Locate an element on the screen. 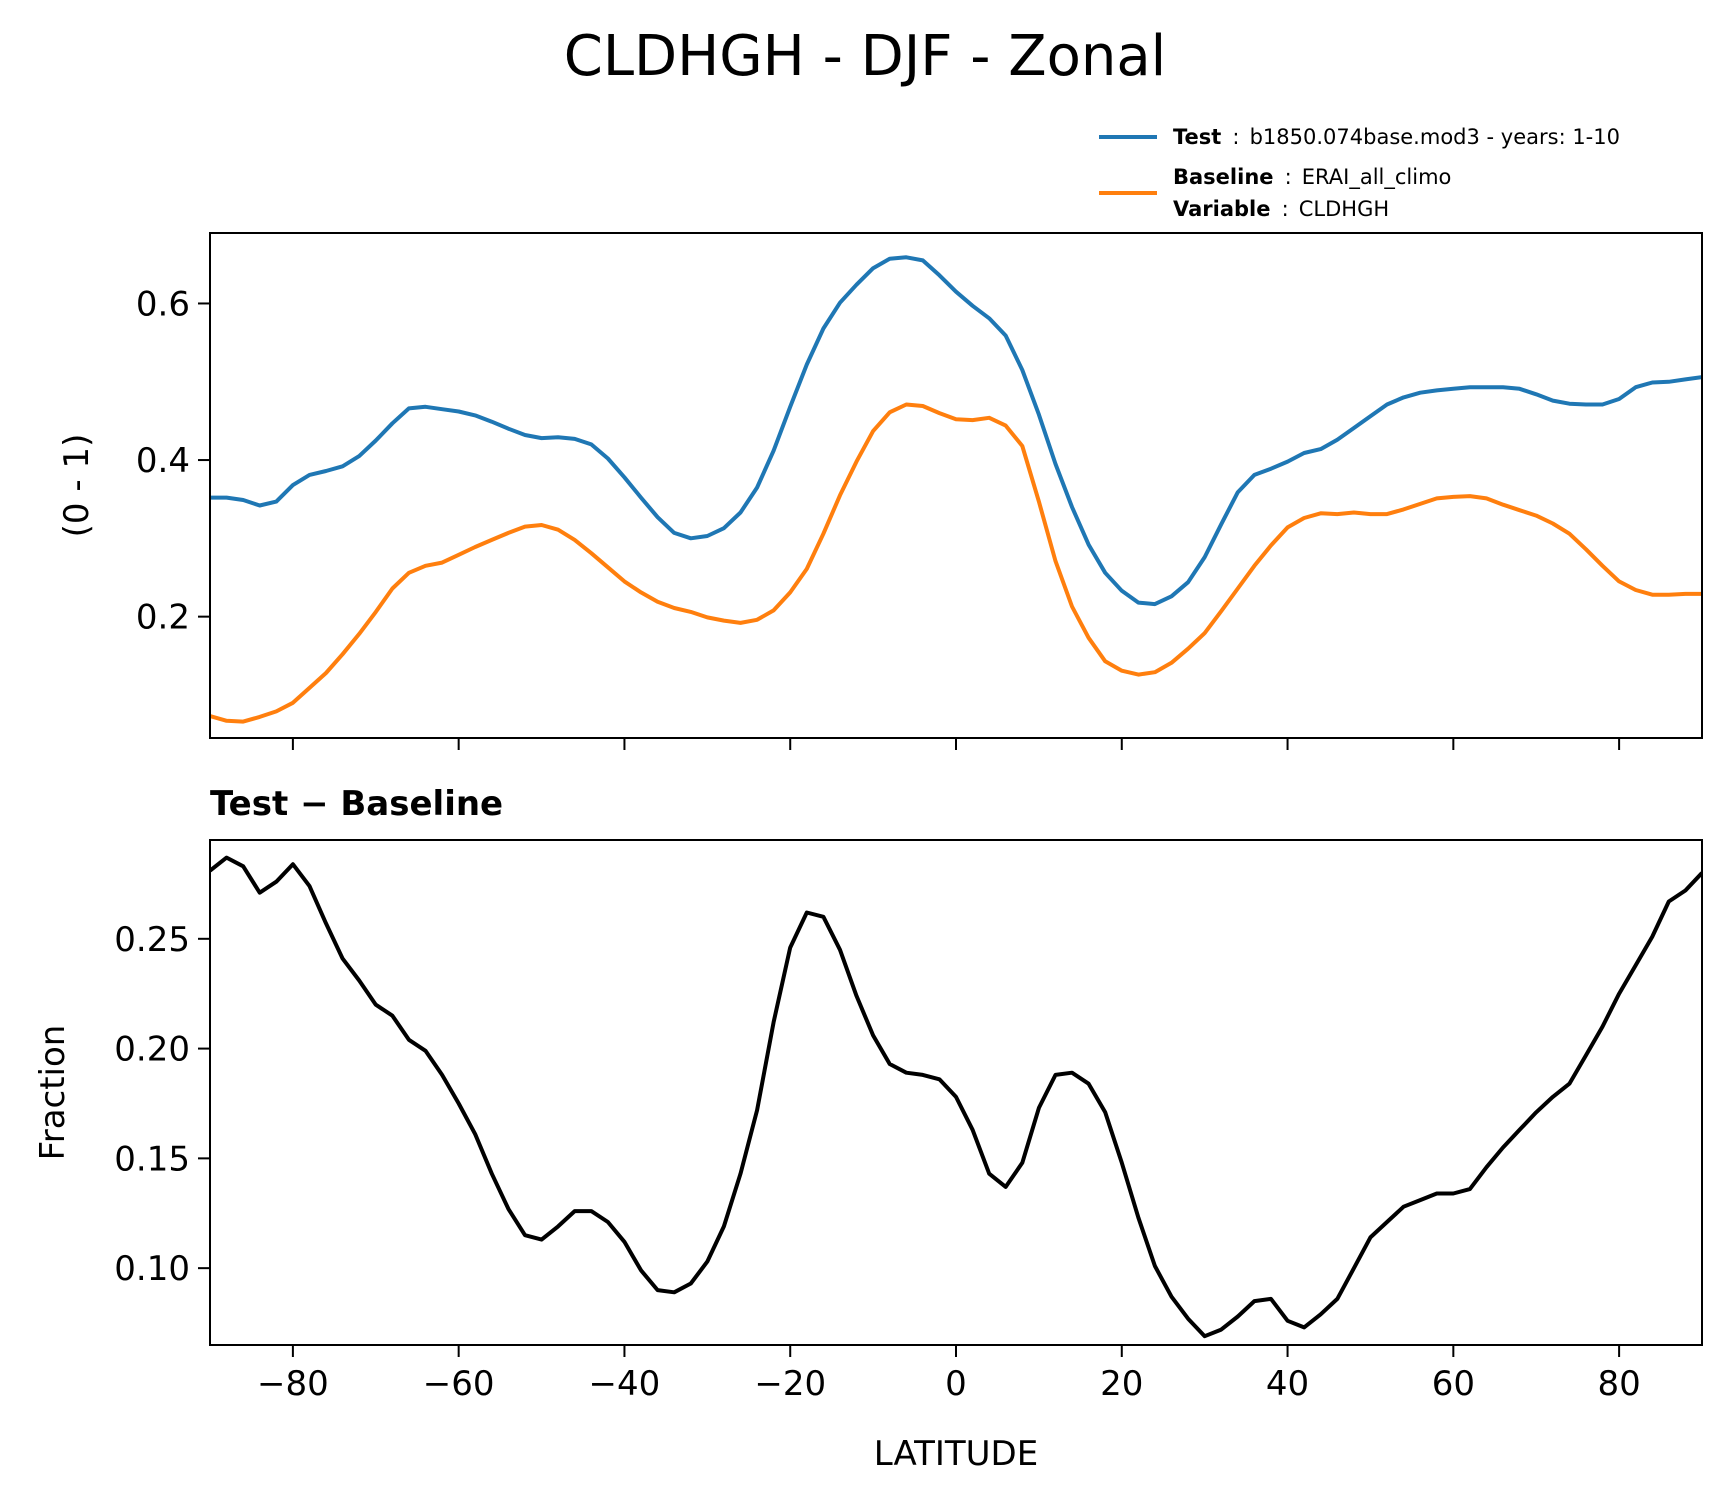 The width and height of the screenshot is (1726, 1496). diff-x-tick-label: −80 is located at coordinates (293, 1384).